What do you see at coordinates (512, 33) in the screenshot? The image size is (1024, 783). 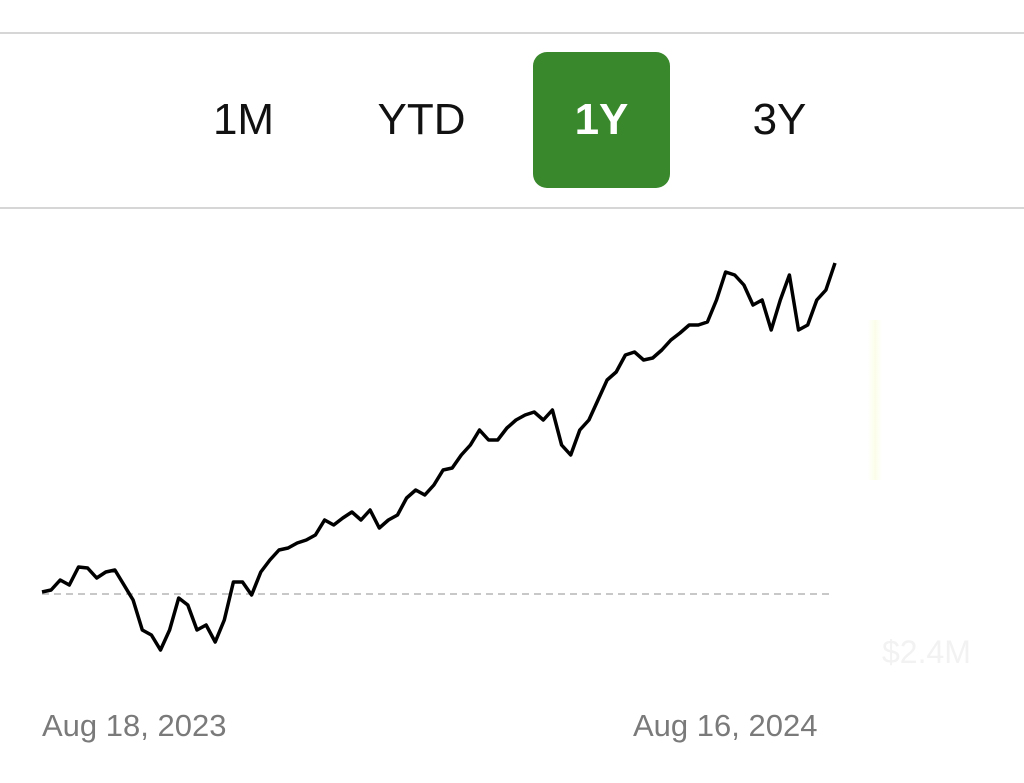 I see `top-divider` at bounding box center [512, 33].